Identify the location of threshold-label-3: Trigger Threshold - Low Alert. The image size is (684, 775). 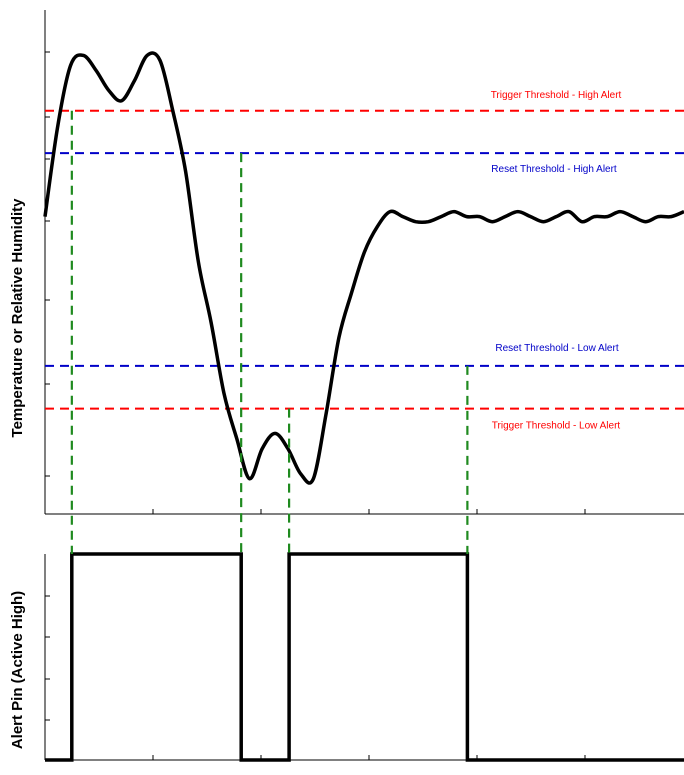
(556, 426).